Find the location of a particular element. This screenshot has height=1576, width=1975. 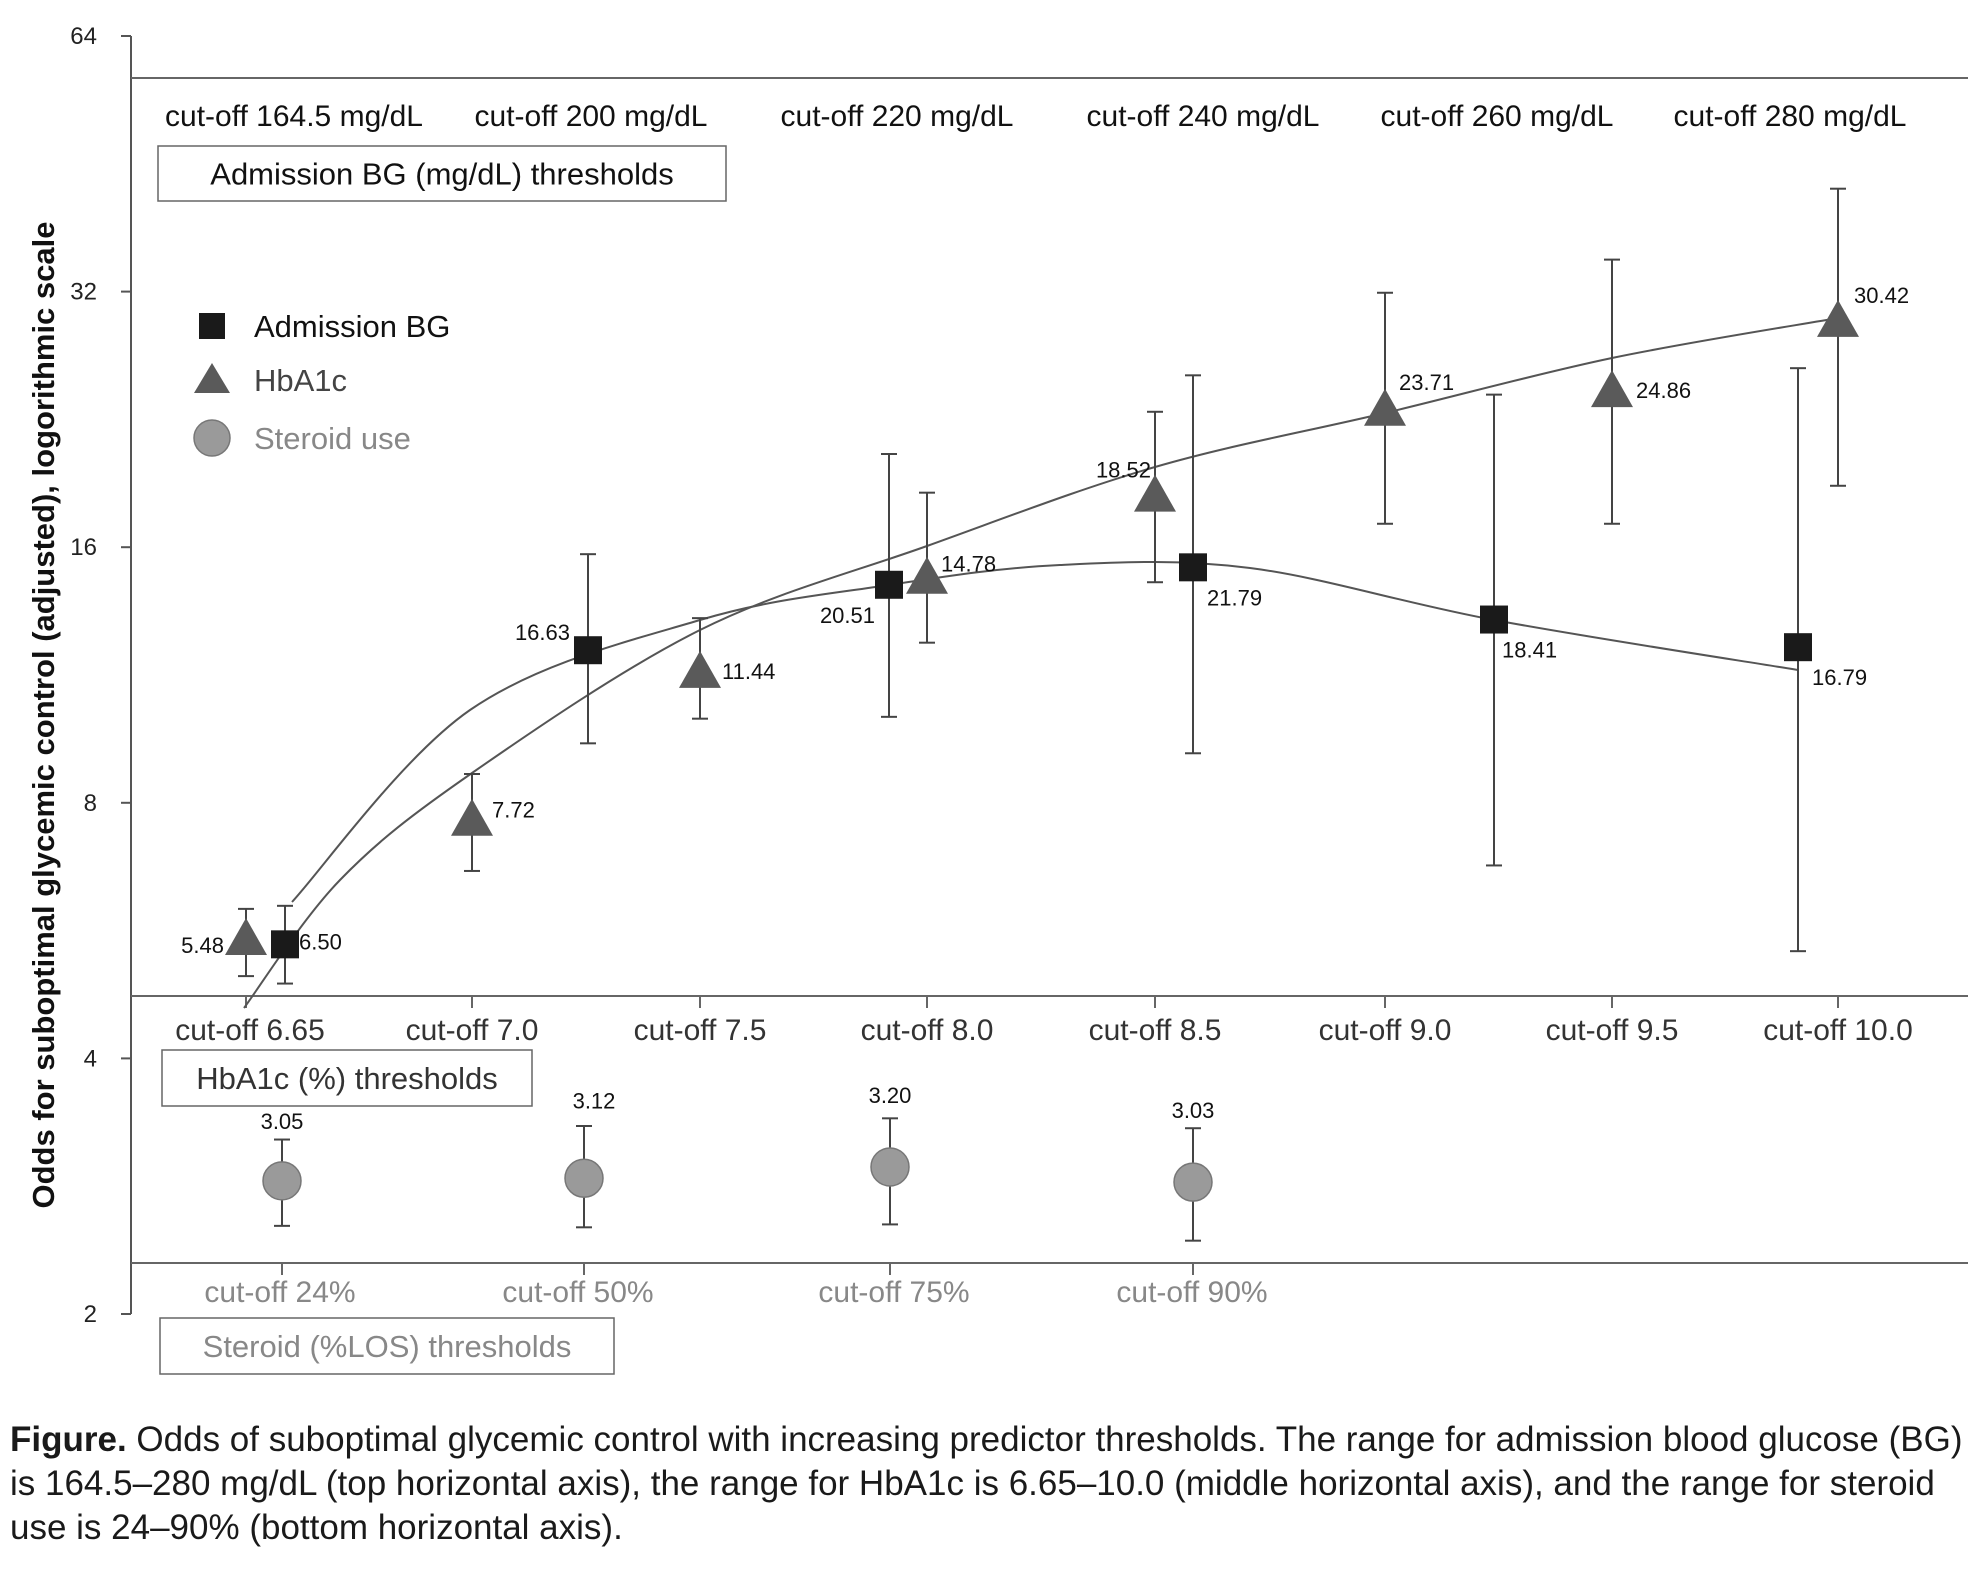

y-tick-label: 64 is located at coordinates (83, 36).